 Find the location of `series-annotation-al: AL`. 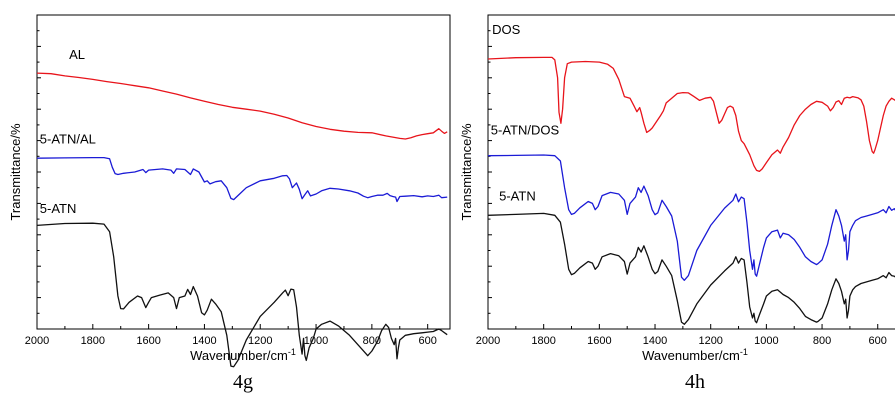

series-annotation-al: AL is located at coordinates (77, 54).